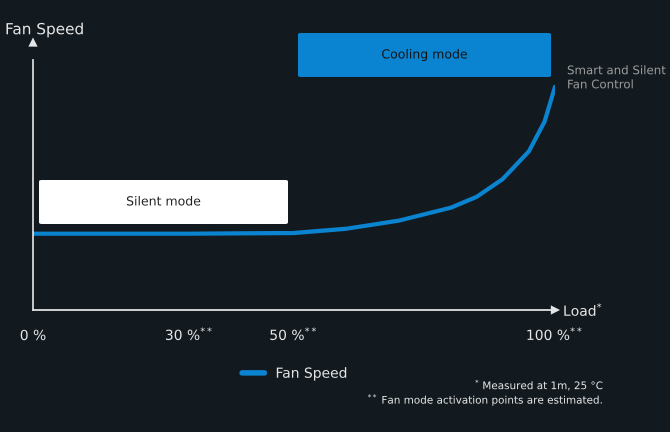 The height and width of the screenshot is (432, 670). Describe the element at coordinates (44, 30) in the screenshot. I see `y-axis-title: Fan Speed` at that location.